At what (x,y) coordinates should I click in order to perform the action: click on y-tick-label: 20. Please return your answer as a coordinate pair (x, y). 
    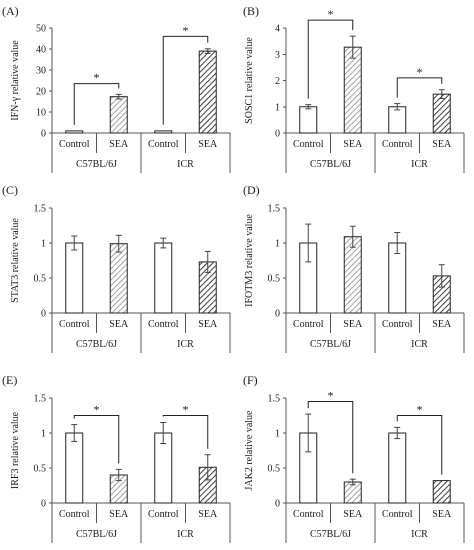
    Looking at the image, I should click on (41, 92).